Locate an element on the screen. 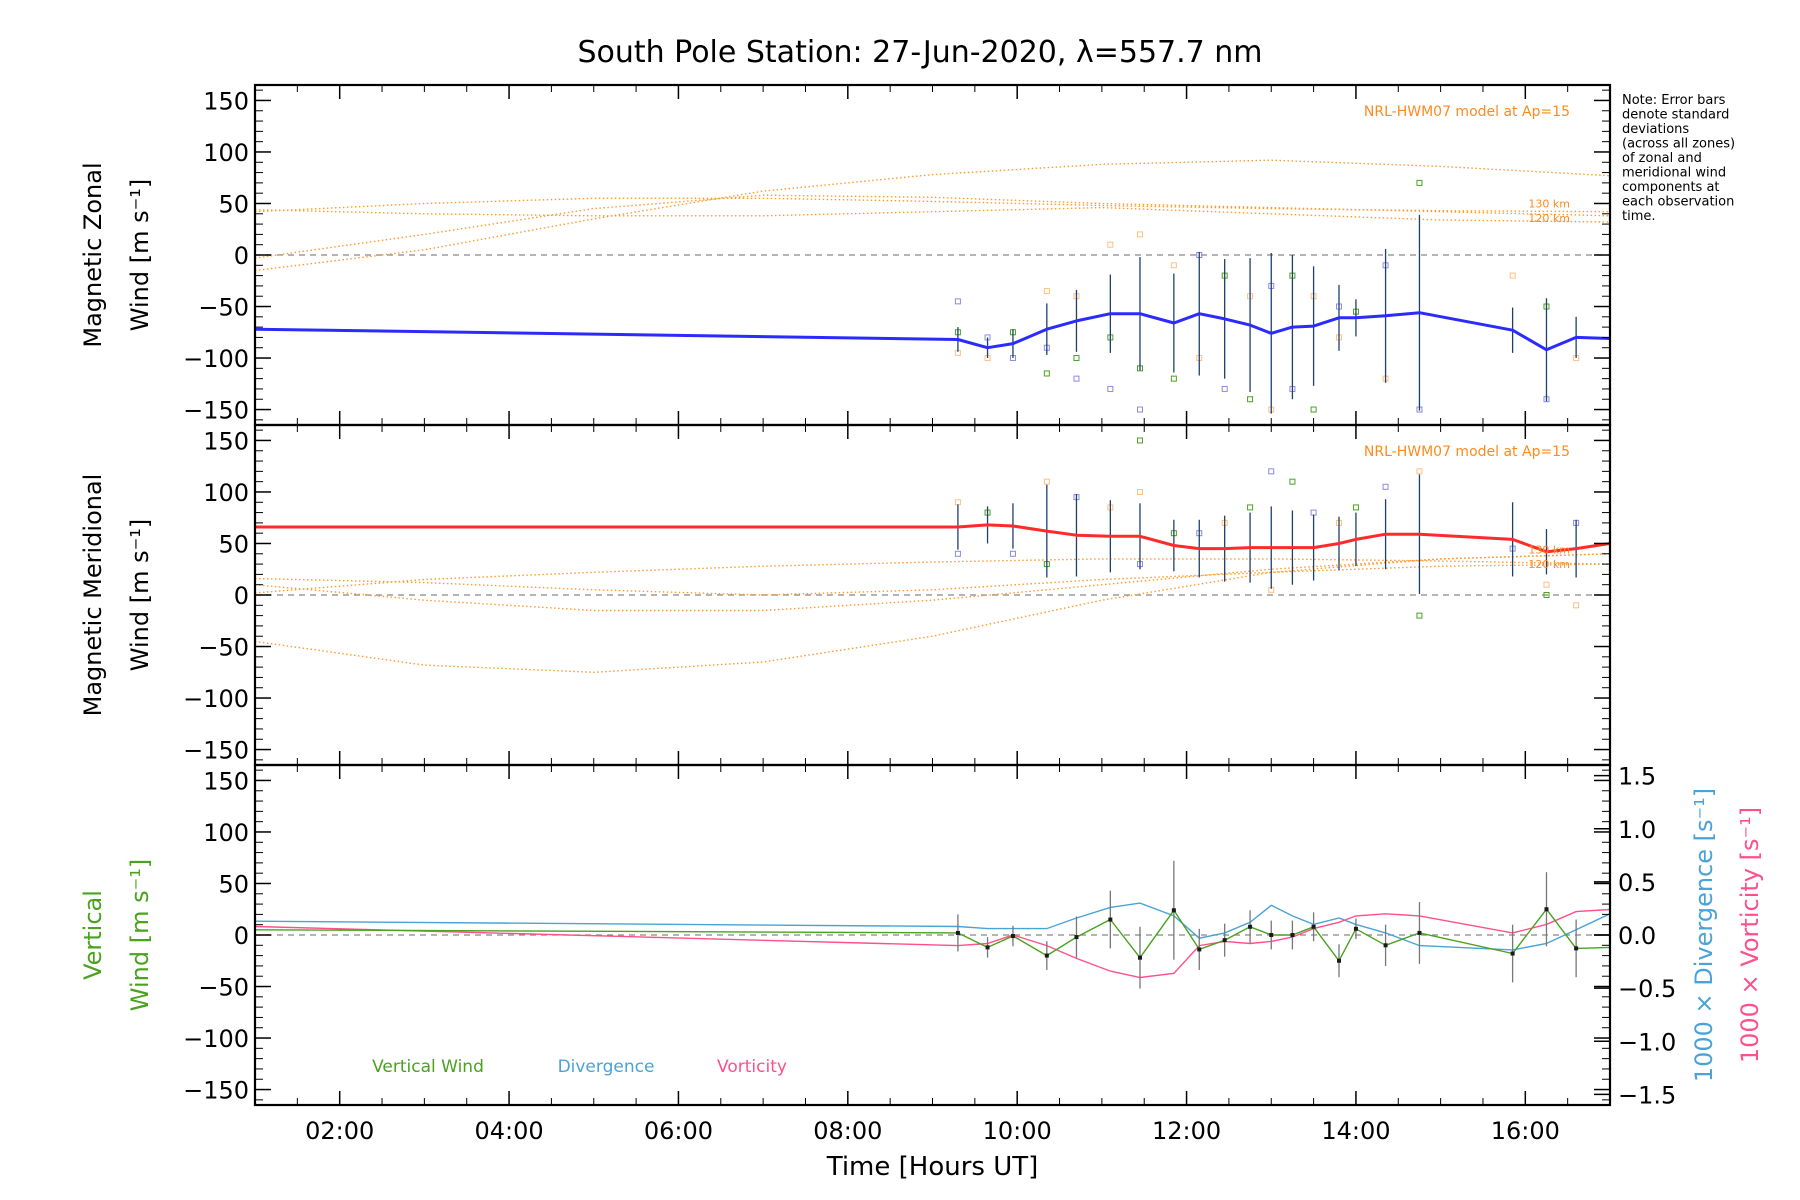  x-tick-label: 08:00 is located at coordinates (847, 1131).